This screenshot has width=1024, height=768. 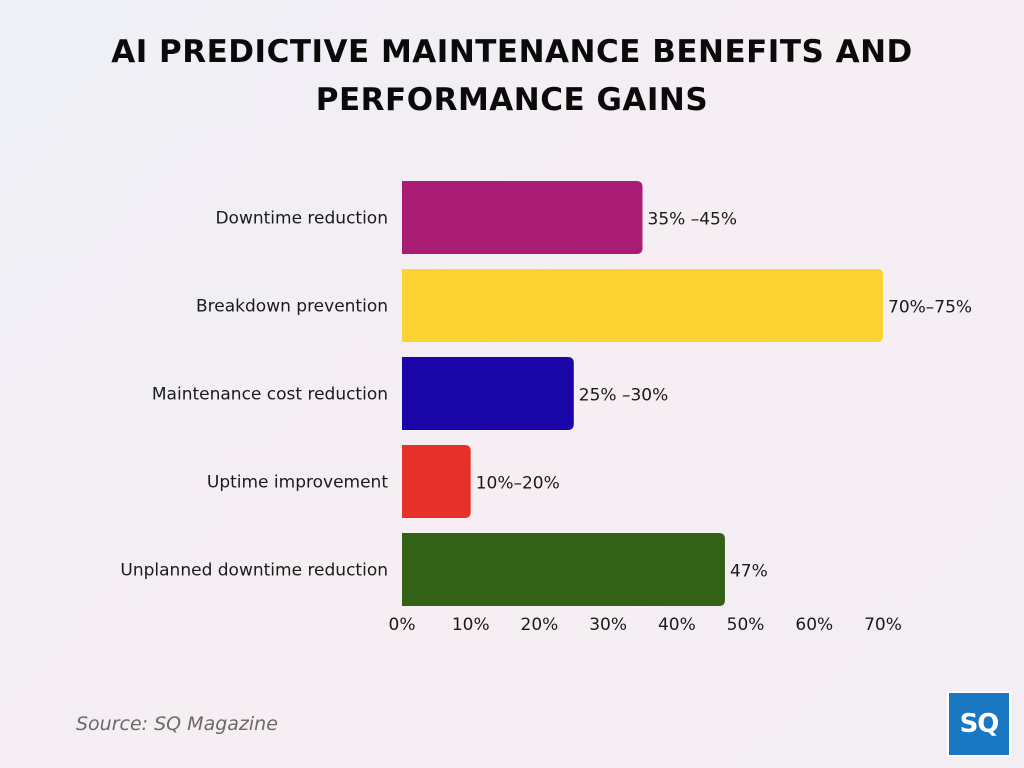 What do you see at coordinates (746, 625) in the screenshot?
I see `x-tick-label-5: 50%` at bounding box center [746, 625].